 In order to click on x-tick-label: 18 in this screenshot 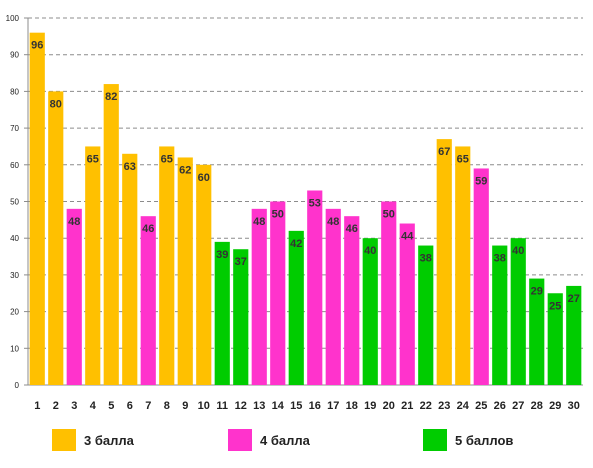, I will do `click(352, 406)`.